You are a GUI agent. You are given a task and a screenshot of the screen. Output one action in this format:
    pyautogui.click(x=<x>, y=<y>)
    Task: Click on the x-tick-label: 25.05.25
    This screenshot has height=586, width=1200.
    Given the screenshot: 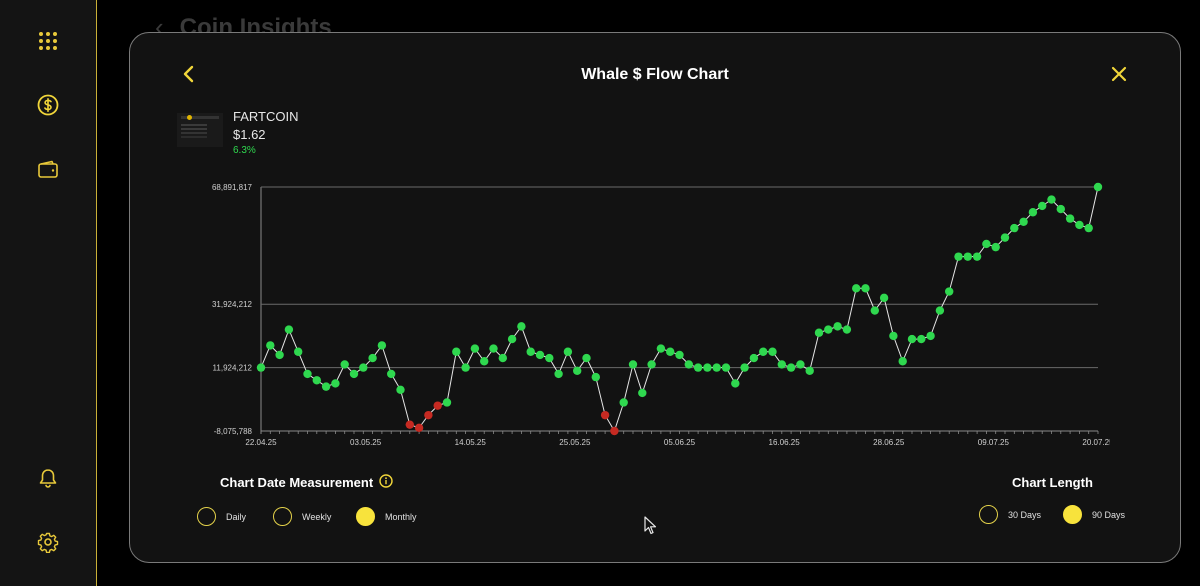 What is the action you would take?
    pyautogui.click(x=575, y=442)
    